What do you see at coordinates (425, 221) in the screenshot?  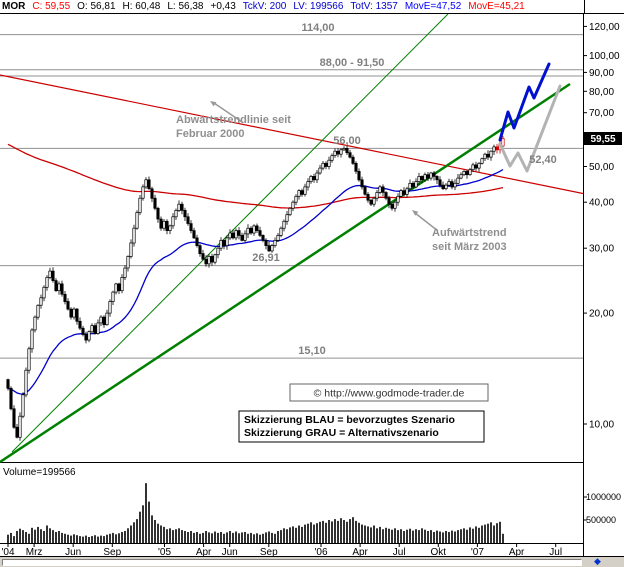 I see `uptrend-arrow-icon` at bounding box center [425, 221].